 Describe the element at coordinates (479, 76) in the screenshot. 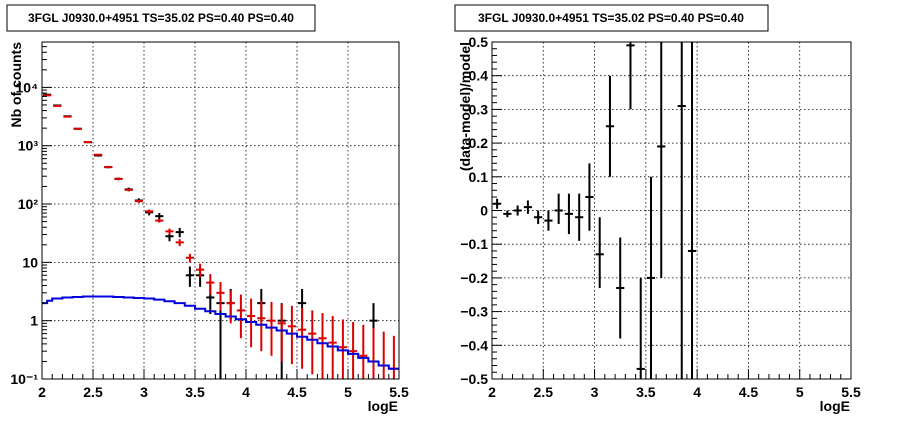

I see `residual-y-tick-label: 0.4` at that location.